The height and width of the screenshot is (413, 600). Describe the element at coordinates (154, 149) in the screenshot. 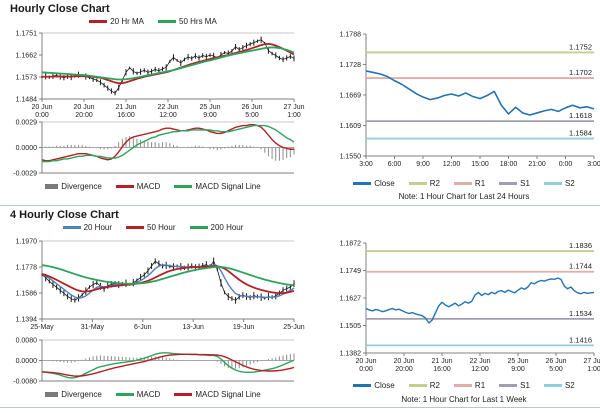

I see `hourly-macd-chart: 0.0029 0.0000 -0.0029` at that location.